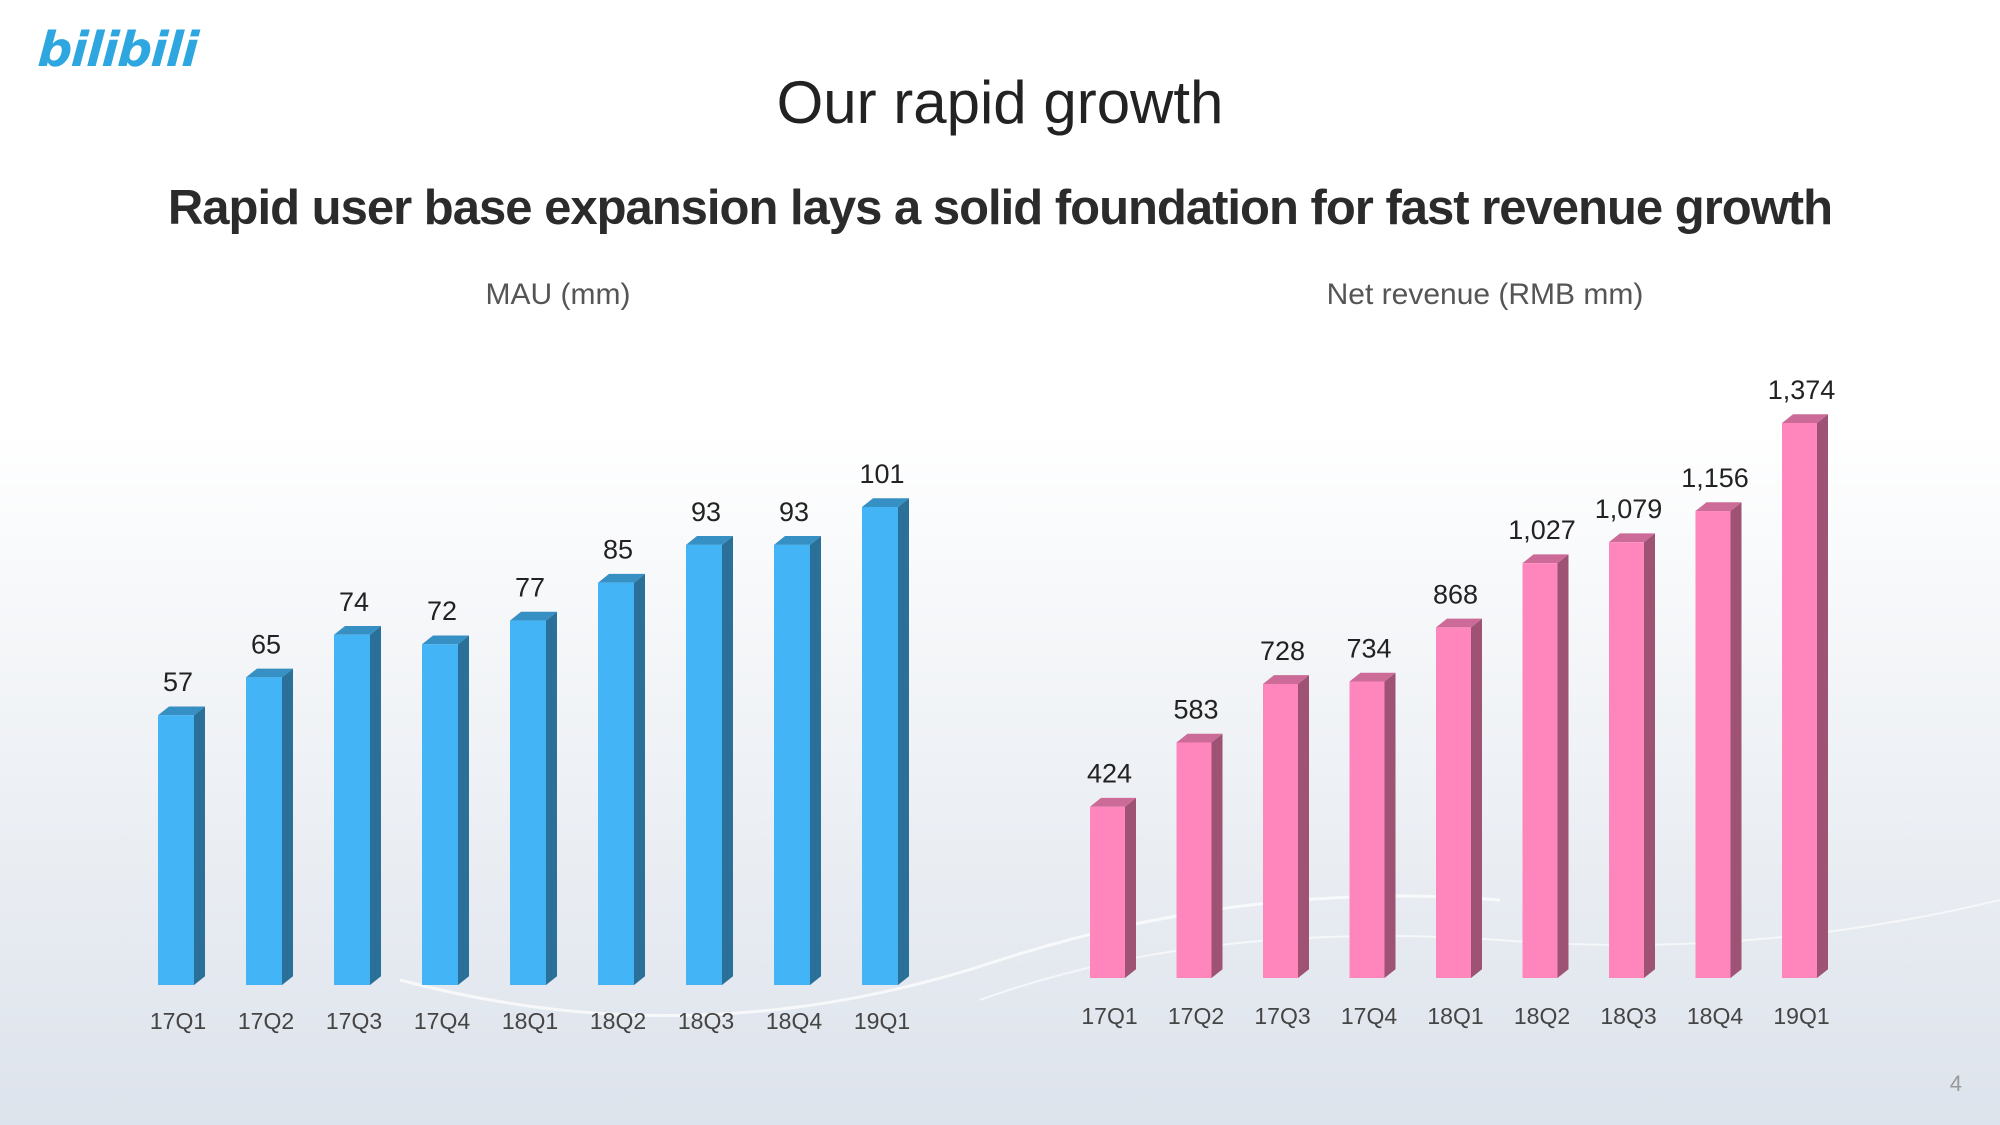 The width and height of the screenshot is (2000, 1125). Describe the element at coordinates (357, 805) in the screenshot. I see `mau-bar-17Q3` at that location.